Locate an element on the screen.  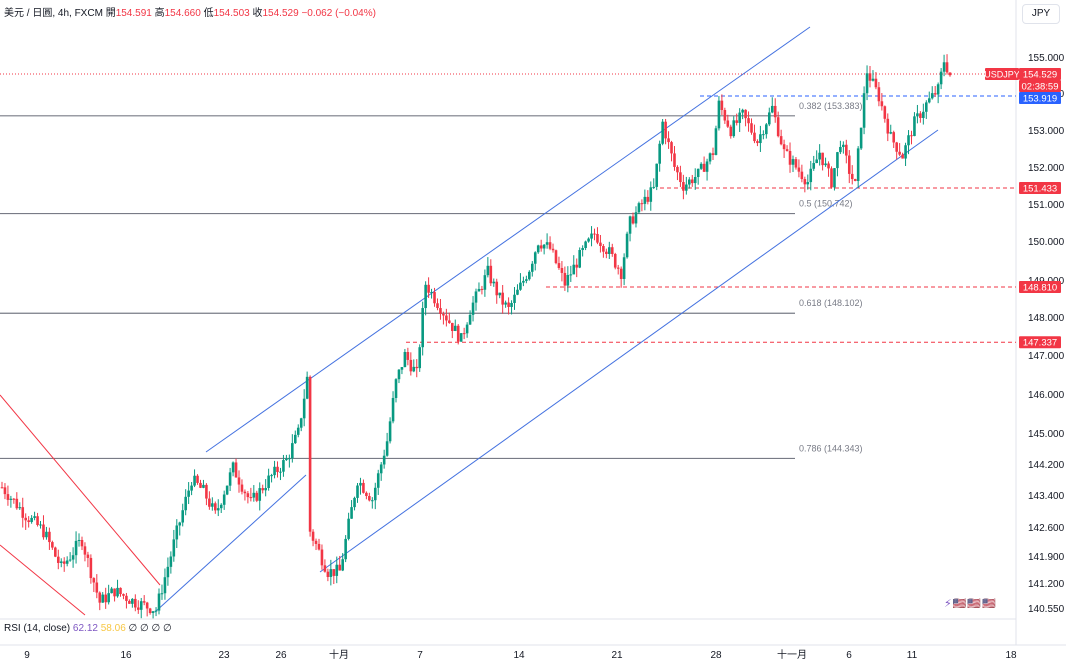
price-tick-label: 150.000 is located at coordinates (1046, 242).